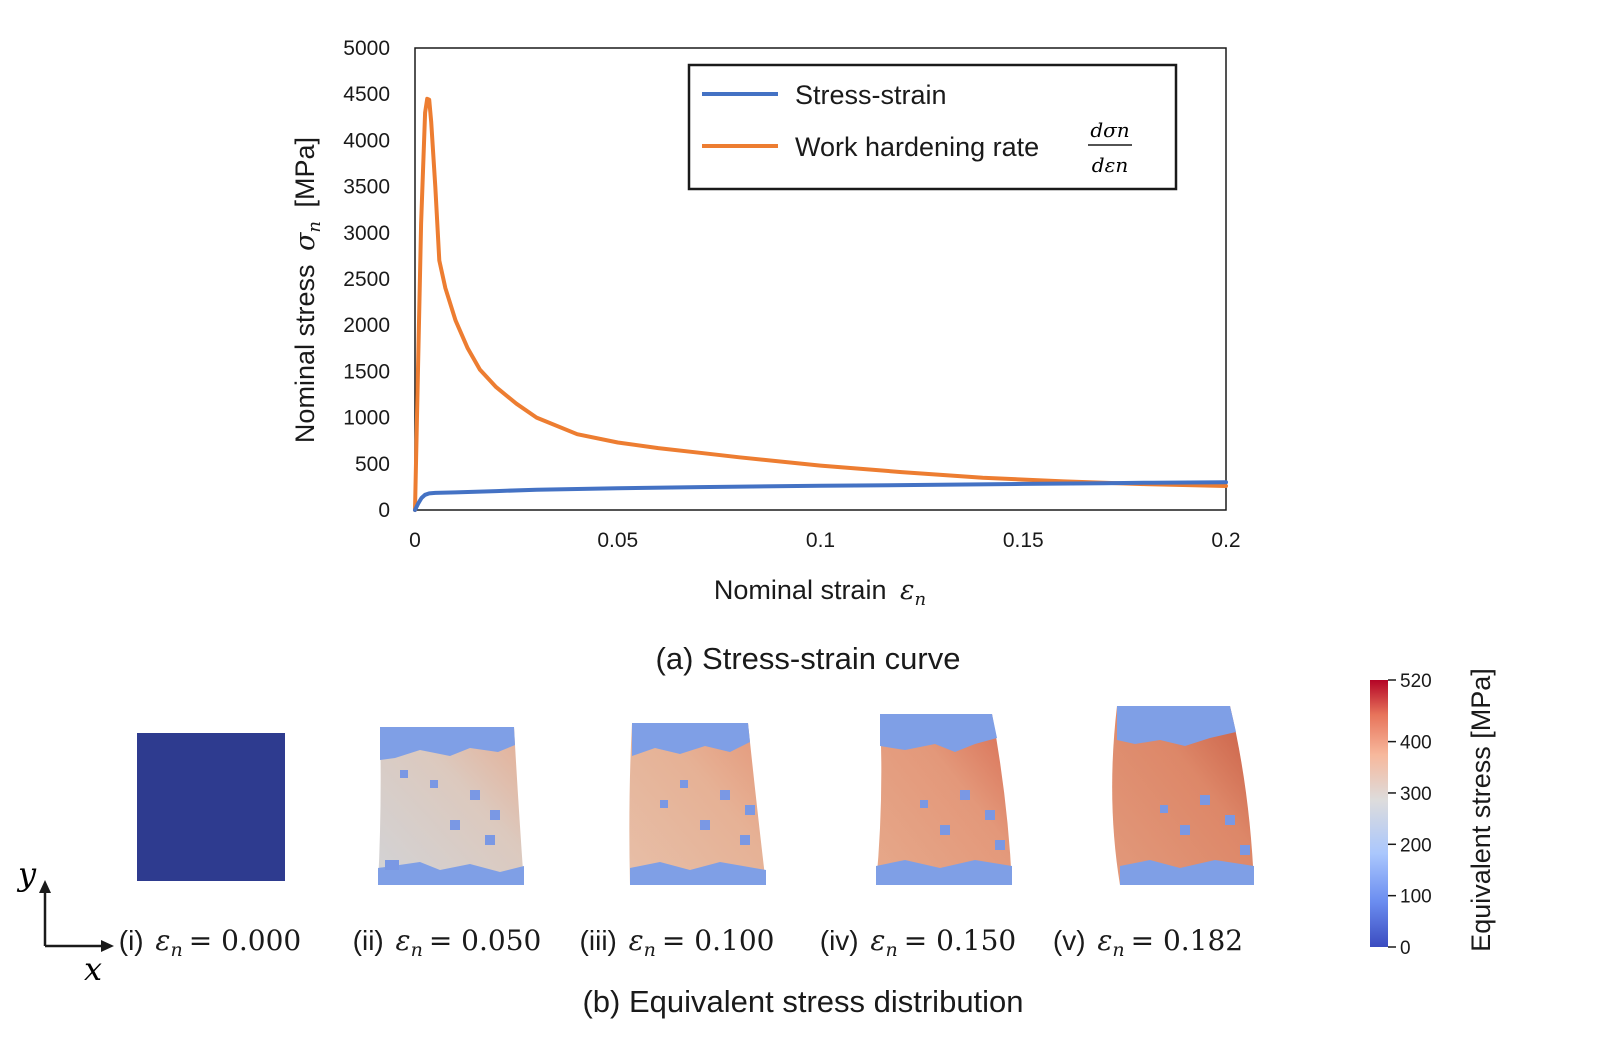  Describe the element at coordinates (1416, 743) in the screenshot. I see `colorbar-tick-label: 400` at that location.